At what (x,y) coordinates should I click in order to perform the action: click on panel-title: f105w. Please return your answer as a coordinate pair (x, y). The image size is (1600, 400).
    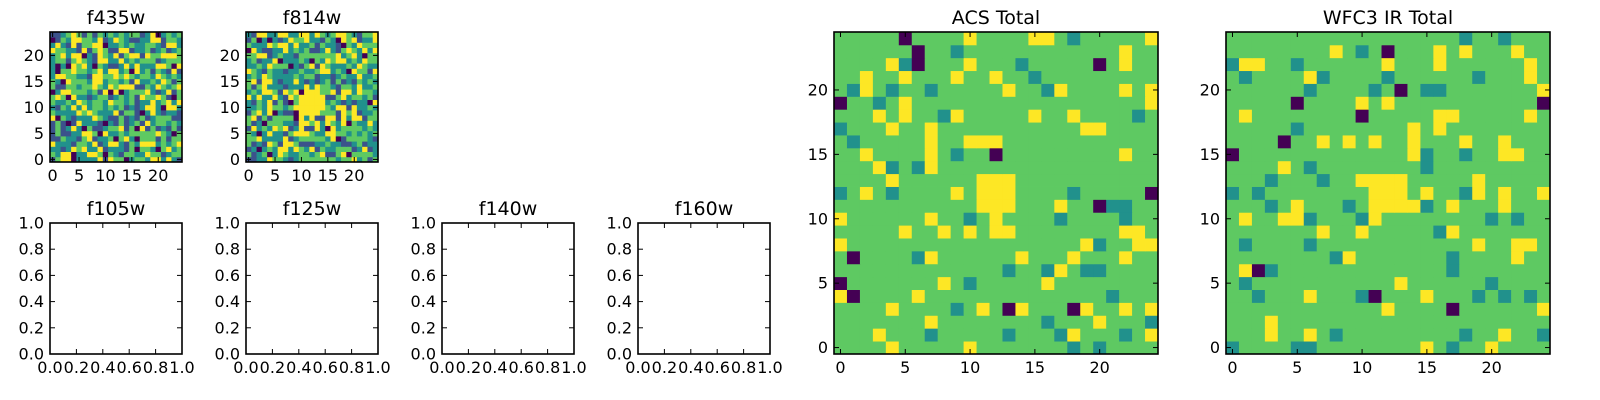
    Looking at the image, I should click on (116, 209).